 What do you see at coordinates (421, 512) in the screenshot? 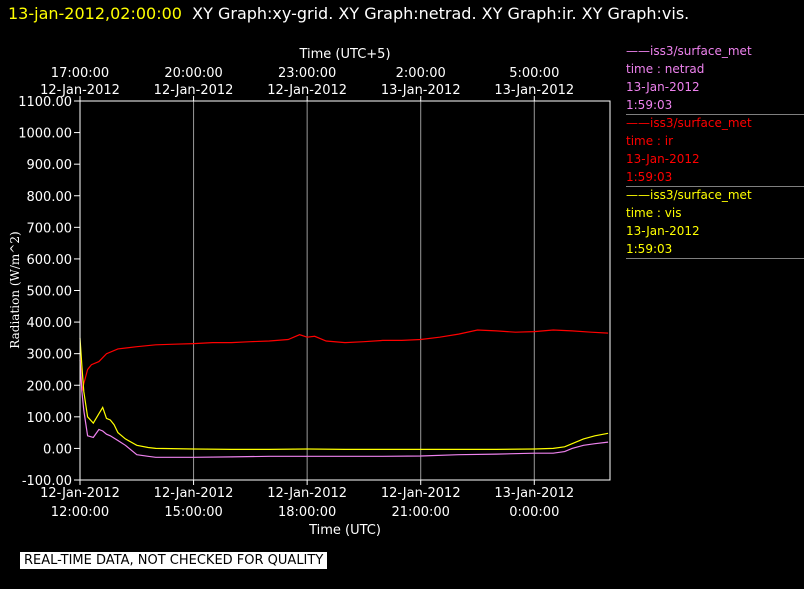
I see `x-tick-time-label: 21:00:00` at bounding box center [421, 512].